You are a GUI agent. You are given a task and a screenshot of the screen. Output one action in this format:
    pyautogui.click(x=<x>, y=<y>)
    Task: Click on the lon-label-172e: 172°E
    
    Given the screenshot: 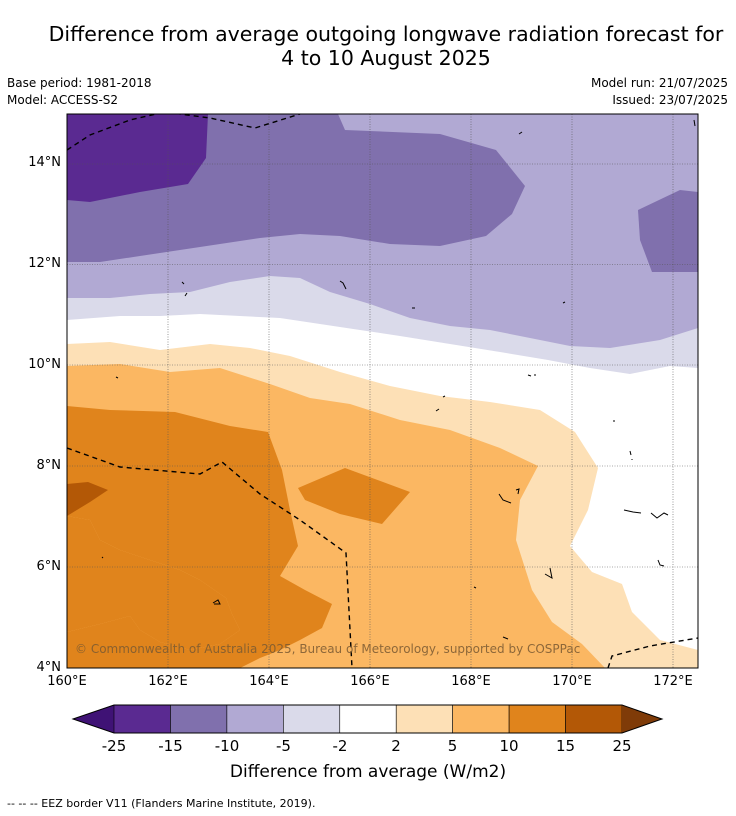 What is the action you would take?
    pyautogui.click(x=673, y=681)
    